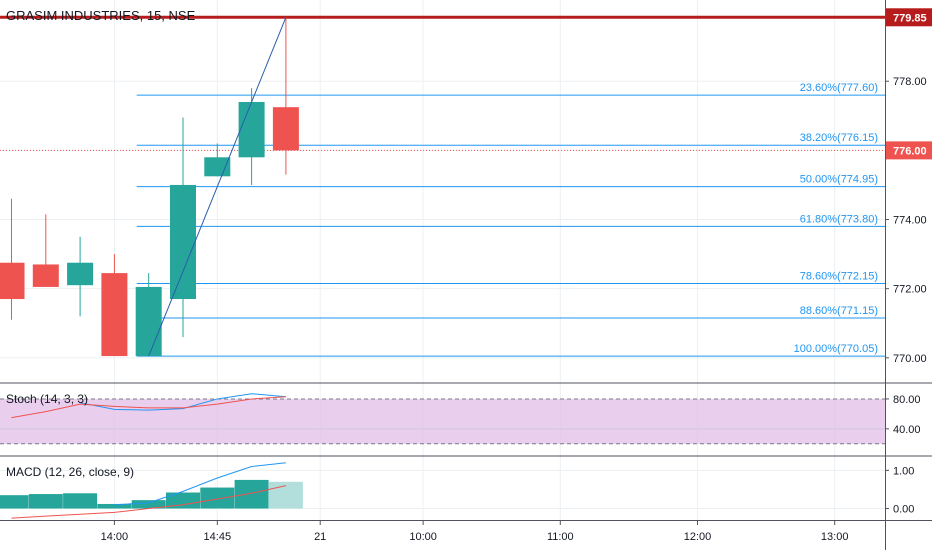 This screenshot has height=555, width=932. I want to click on macd-series-macd, so click(200, 484).